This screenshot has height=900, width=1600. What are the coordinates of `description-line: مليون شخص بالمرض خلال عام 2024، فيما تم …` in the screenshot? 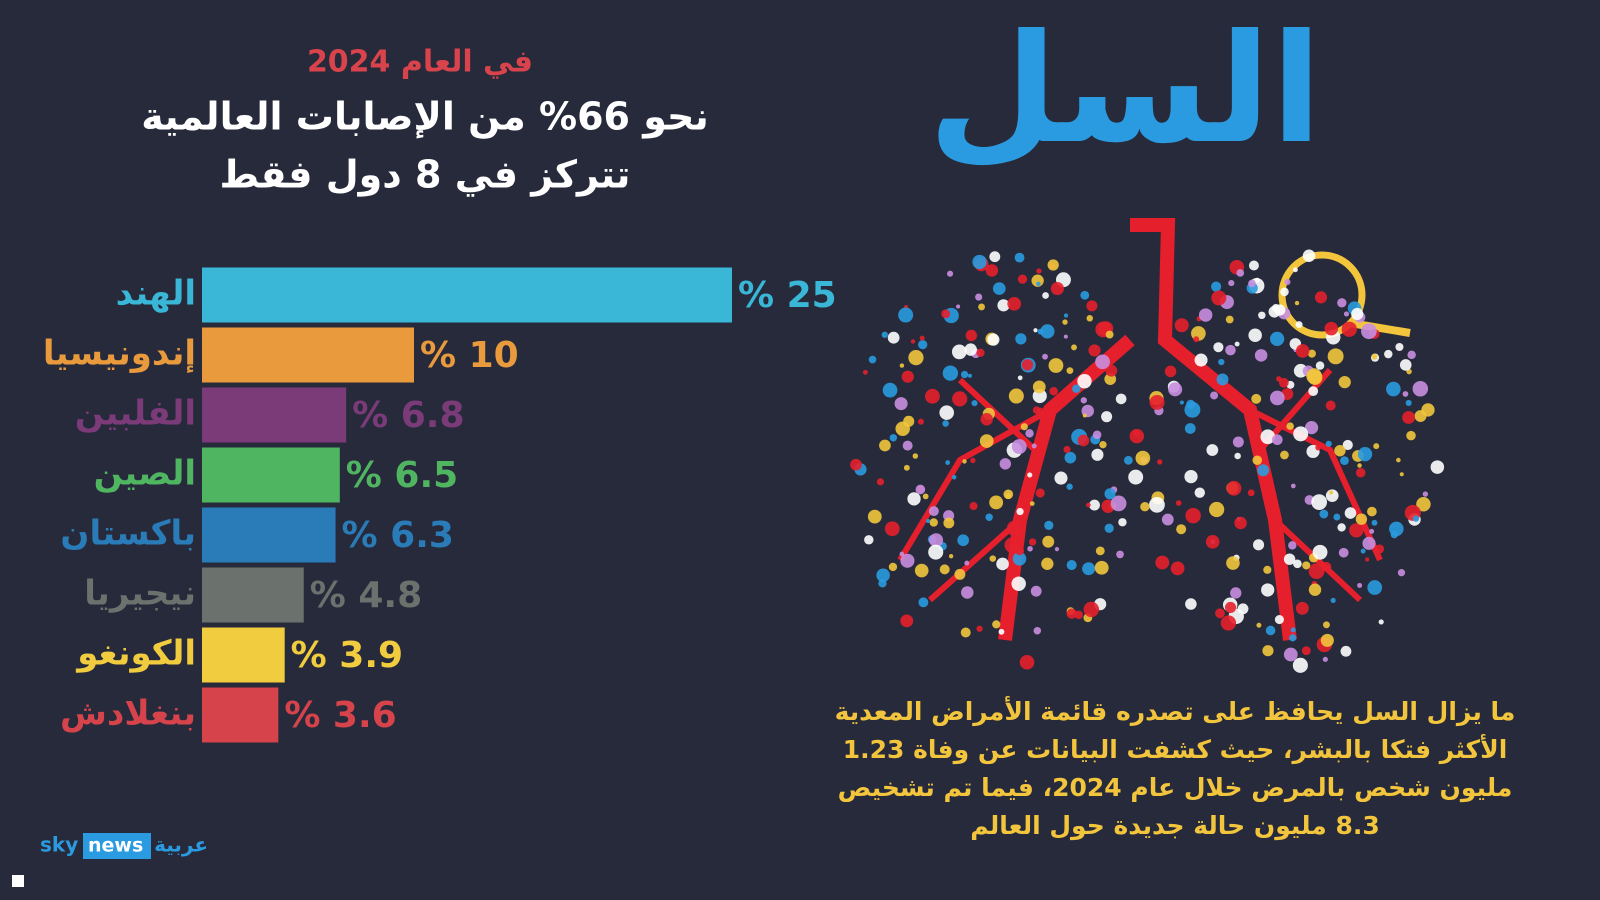 It's located at (1175, 788).